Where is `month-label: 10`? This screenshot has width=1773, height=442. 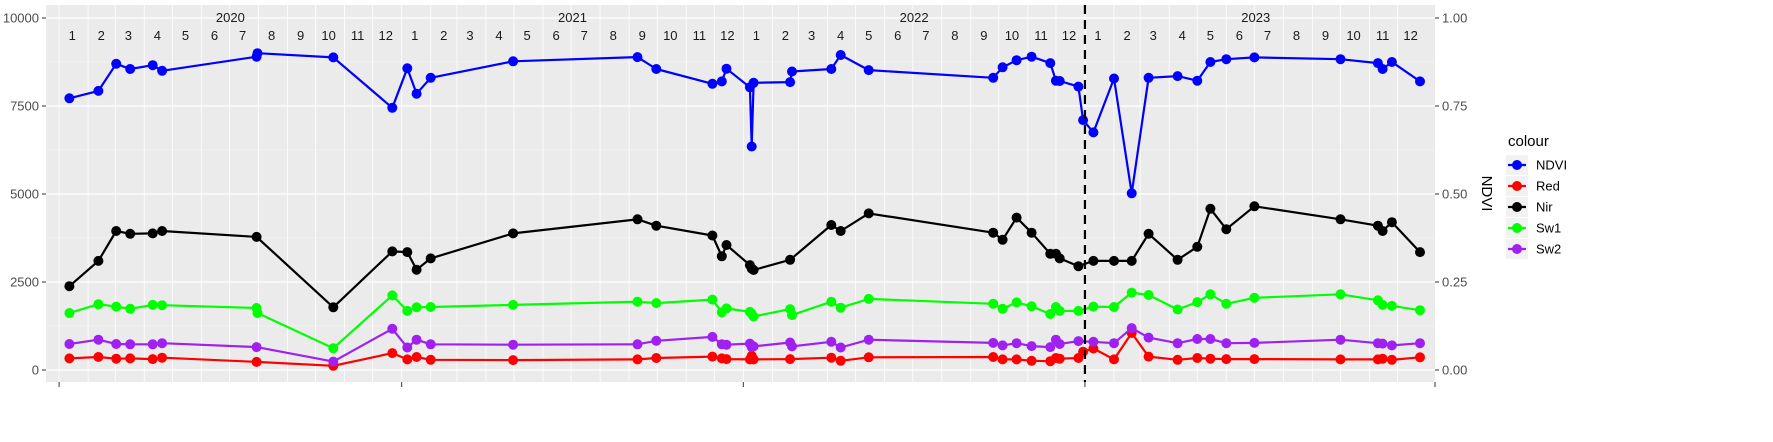 month-label: 10 is located at coordinates (1012, 35).